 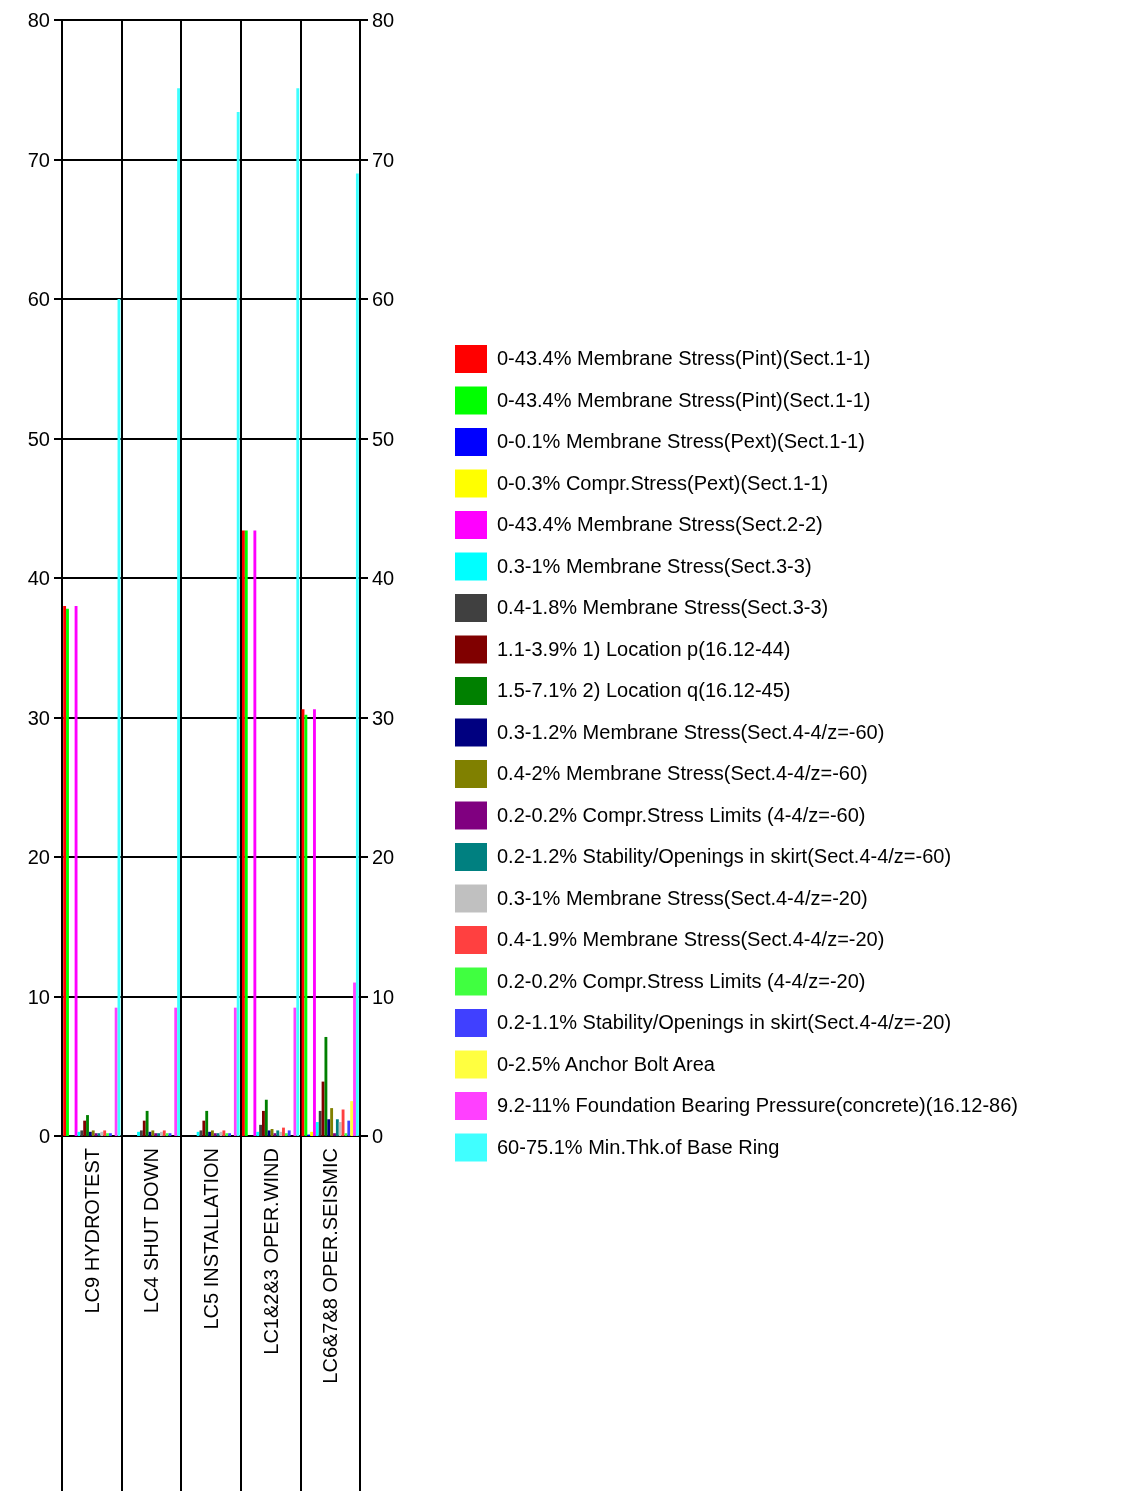 I want to click on y-tick-label: 50, so click(x=38, y=438).